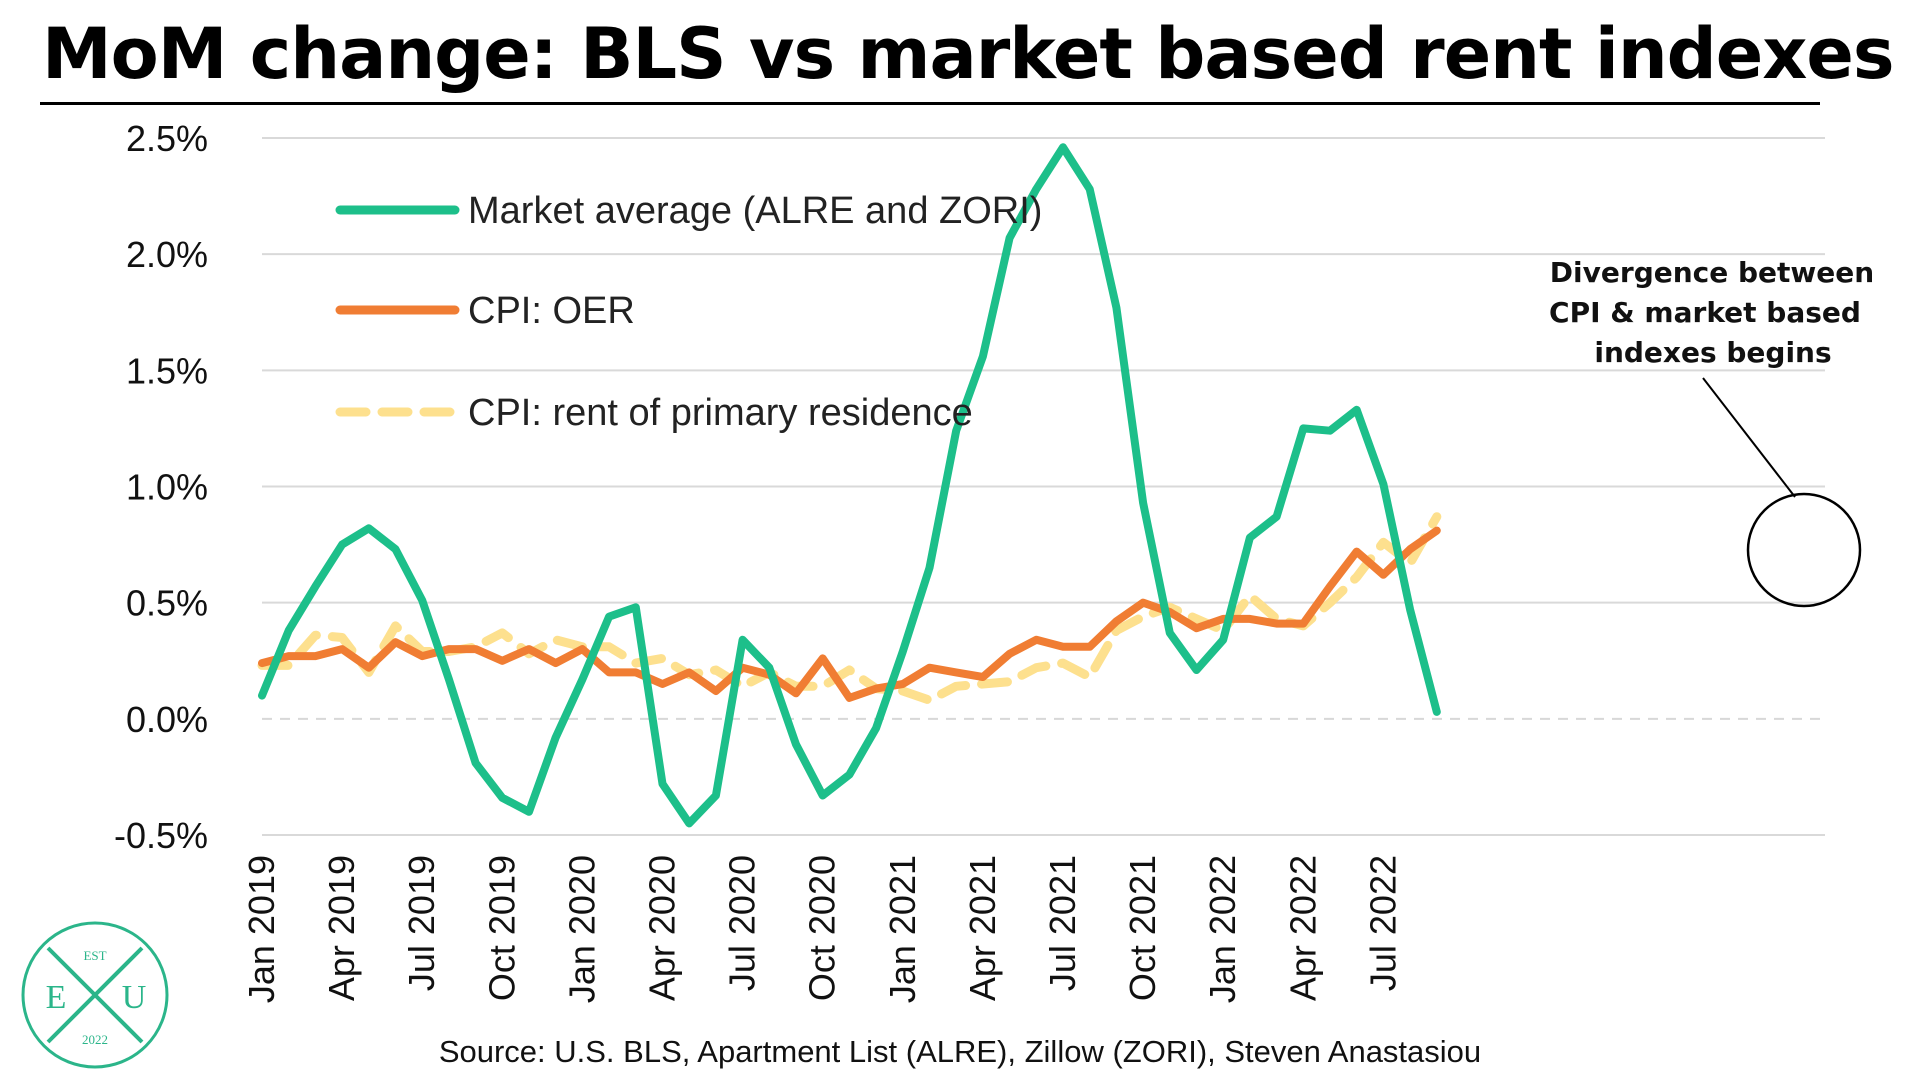 The height and width of the screenshot is (1080, 1920). I want to click on x-tick-label: Jan 2020, so click(581, 929).